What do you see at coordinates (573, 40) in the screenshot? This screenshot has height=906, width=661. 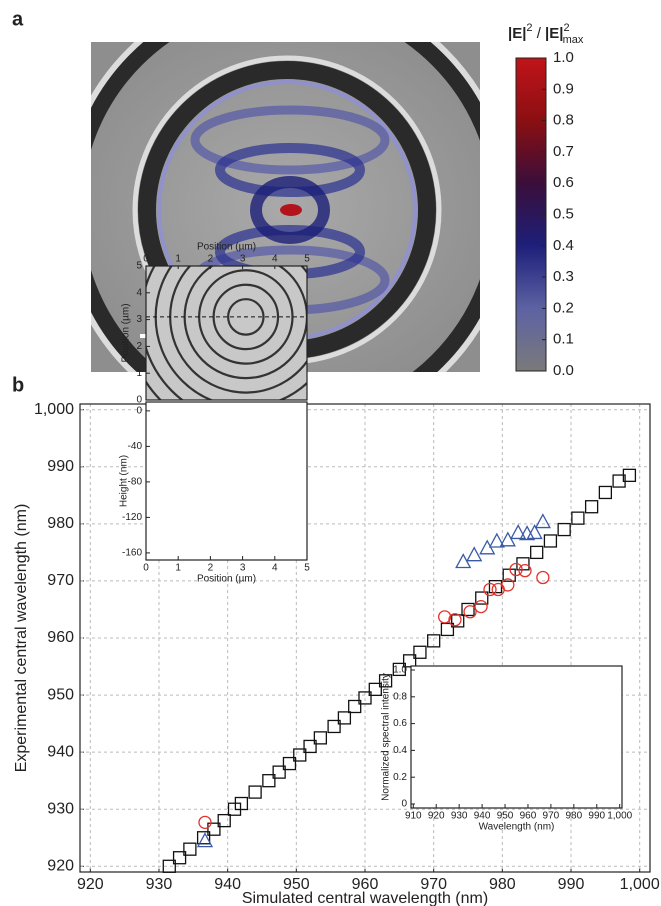 I see `title-part: max` at bounding box center [573, 40].